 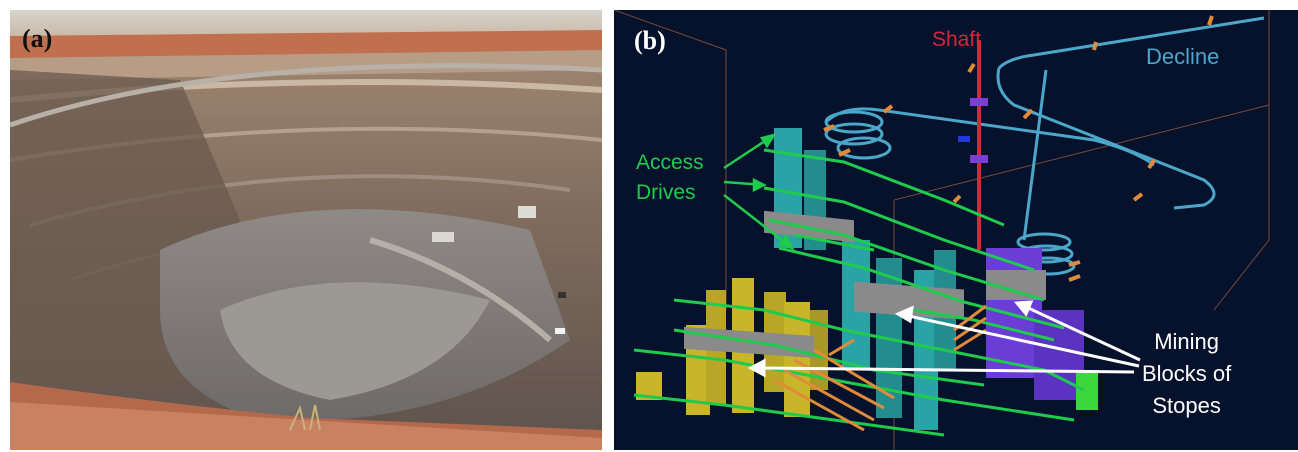 I want to click on access-drives-label: Access Drives, so click(x=670, y=178).